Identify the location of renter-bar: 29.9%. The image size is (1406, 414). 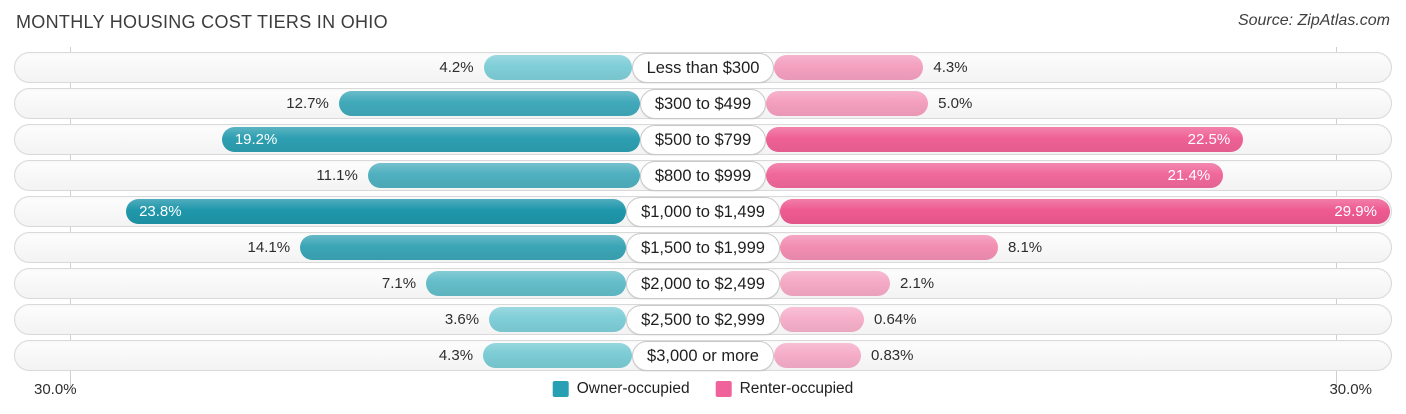
(1084, 211).